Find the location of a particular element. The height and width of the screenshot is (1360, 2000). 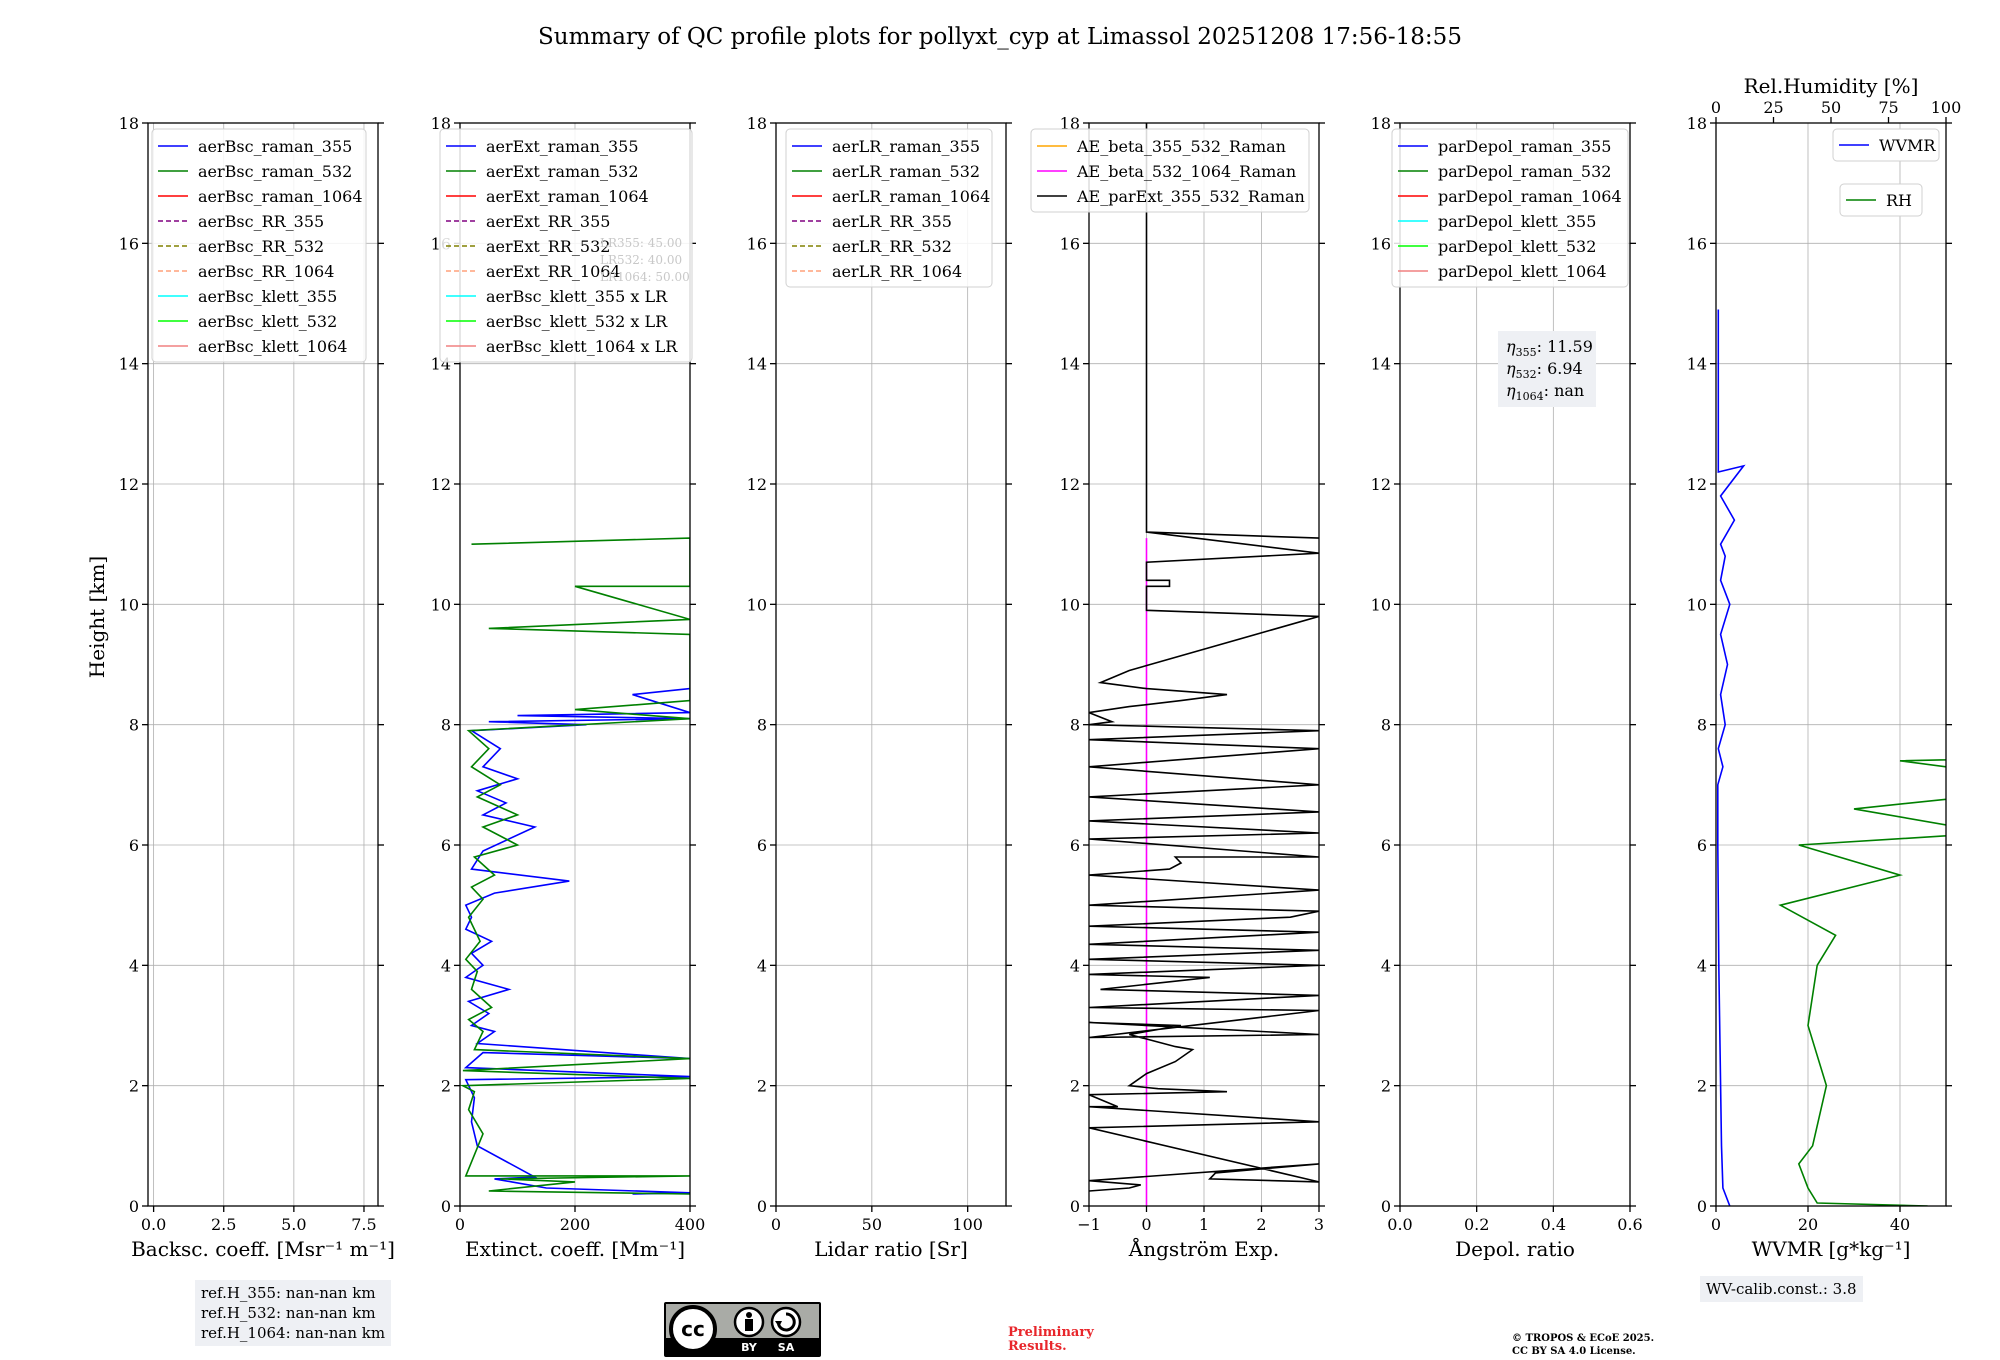

wv-calibration-box: WV-calib.const.: 3.8 is located at coordinates (1781, 1289).